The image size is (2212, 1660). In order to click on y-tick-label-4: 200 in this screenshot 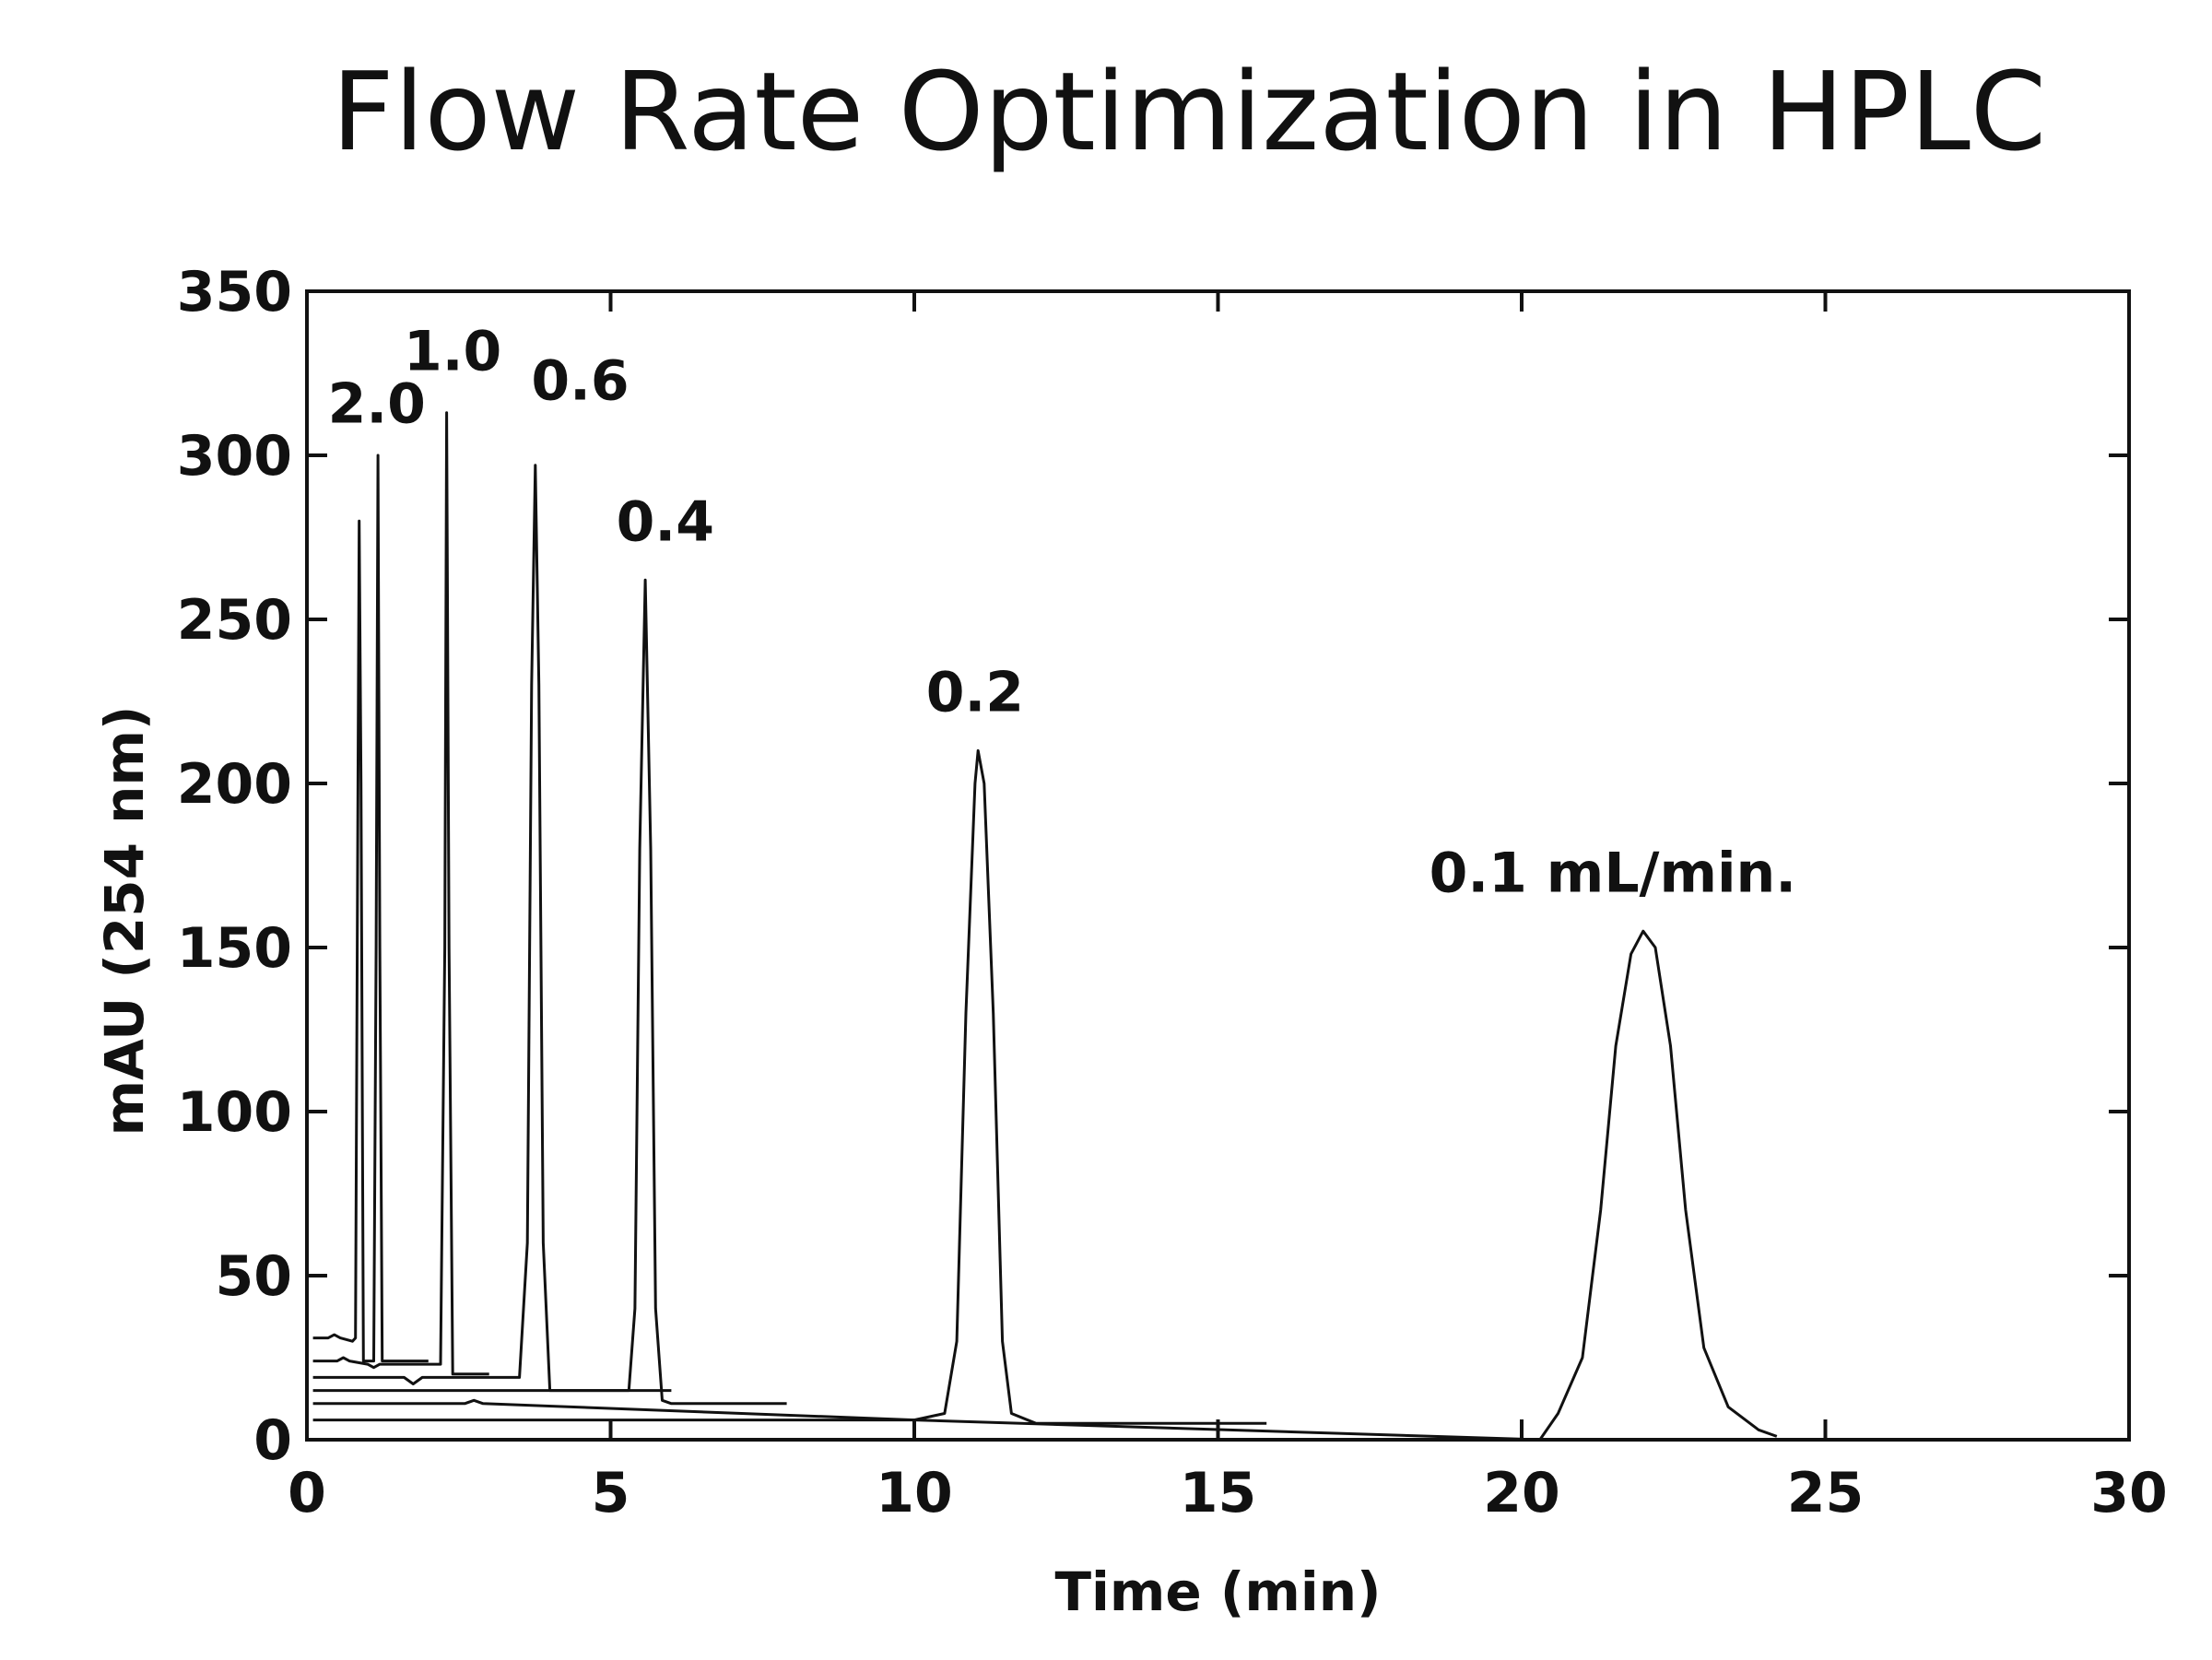, I will do `click(234, 784)`.